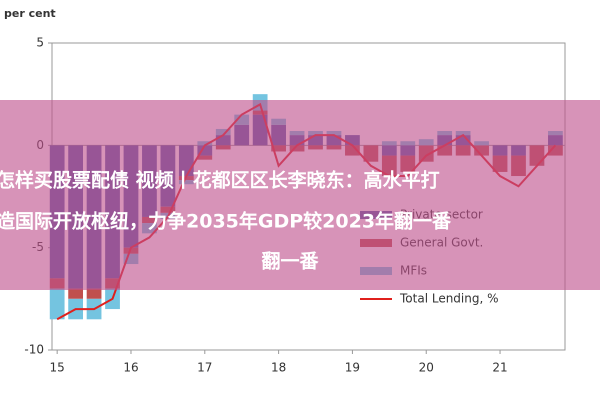 The height and width of the screenshot is (400, 600). I want to click on y-tick-label: -10, so click(34, 350).